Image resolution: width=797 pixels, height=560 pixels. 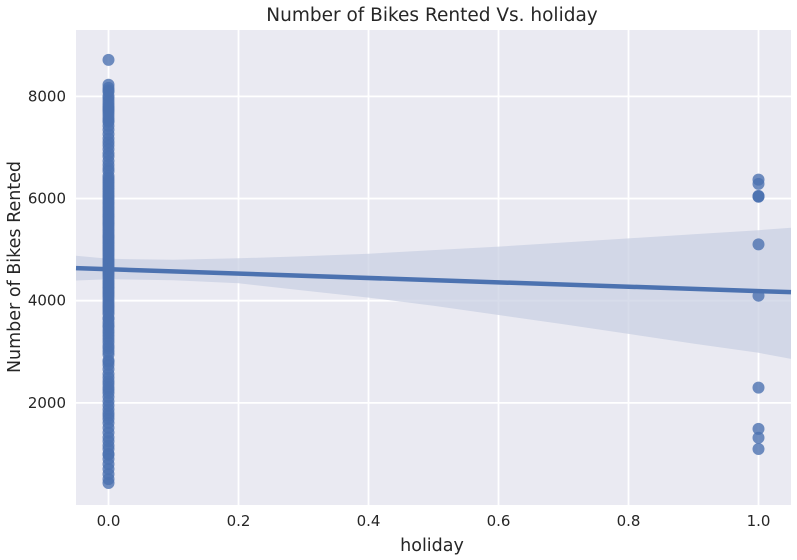 I want to click on y-tick-label: 8000, so click(x=47, y=96).